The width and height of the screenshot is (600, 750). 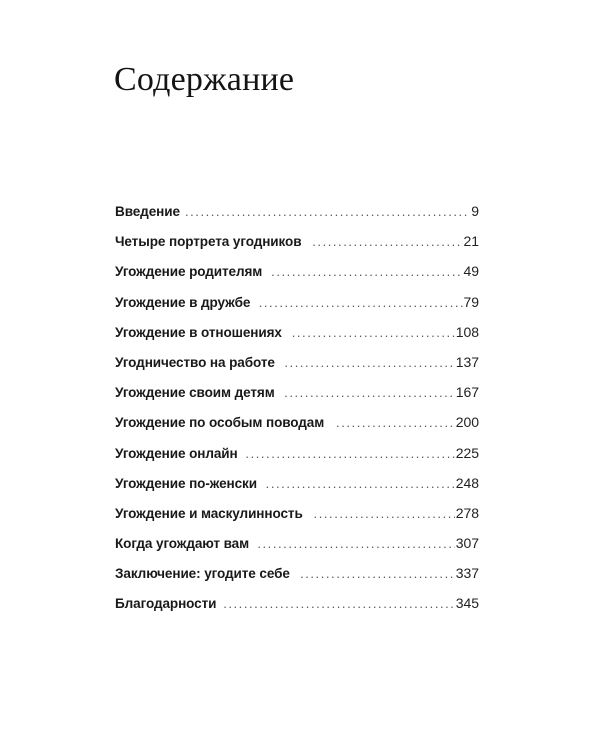 I want to click on toc-entry-page-number: 21, so click(x=471, y=241).